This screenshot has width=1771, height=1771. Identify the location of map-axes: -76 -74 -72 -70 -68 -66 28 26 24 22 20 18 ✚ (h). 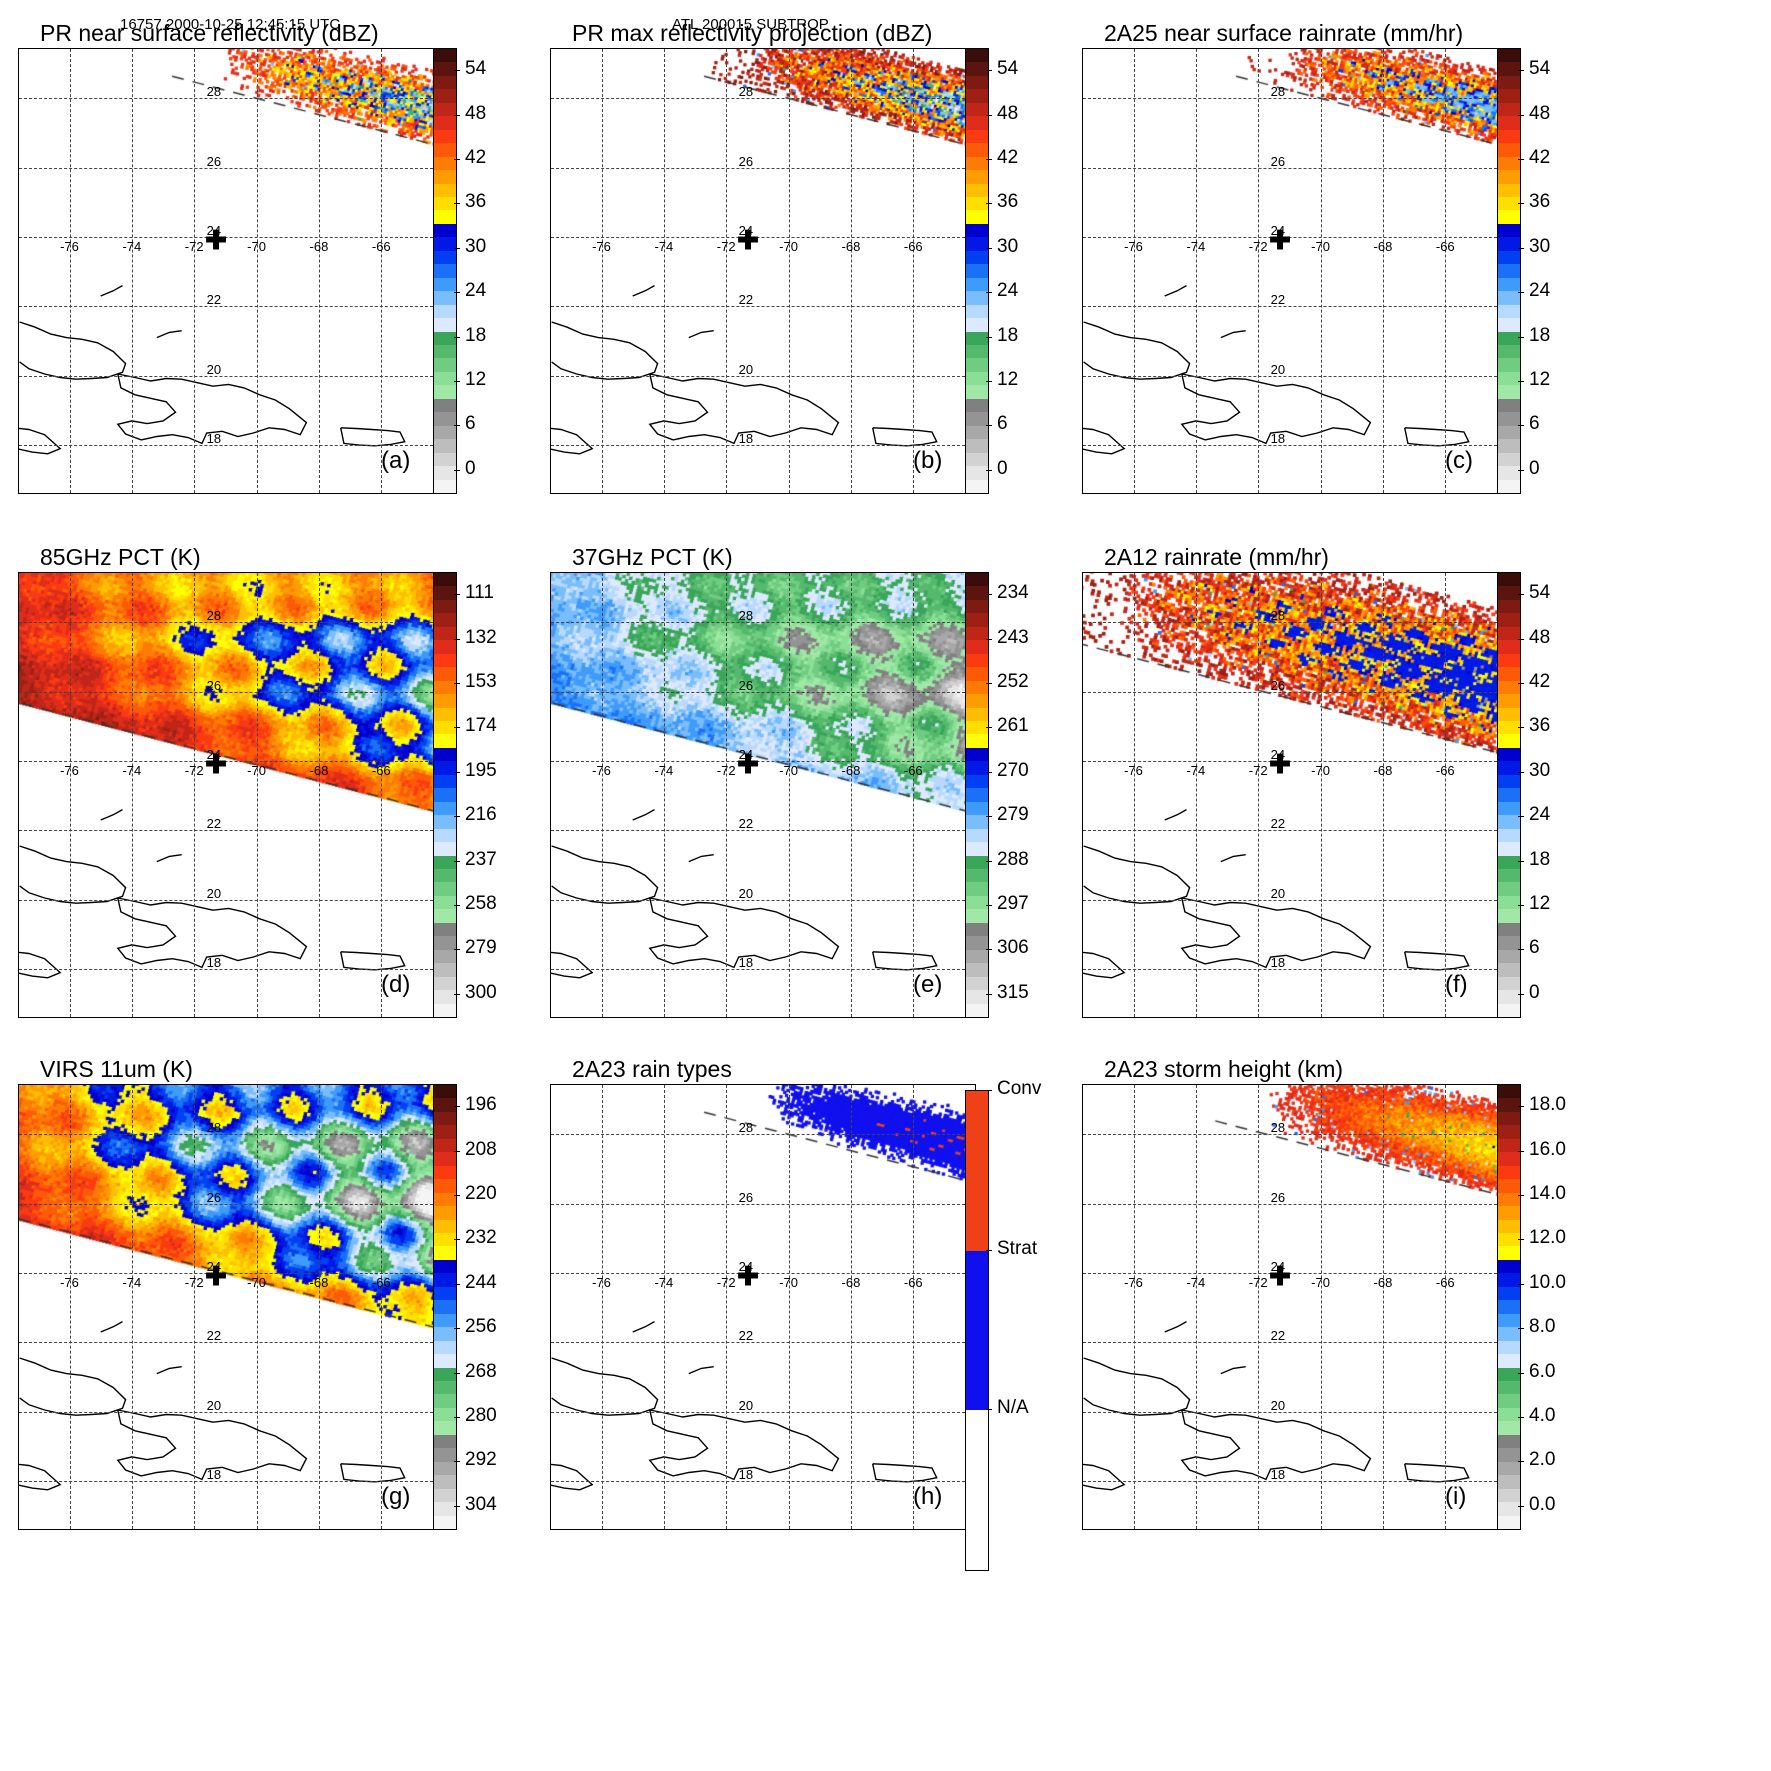
(763, 1307).